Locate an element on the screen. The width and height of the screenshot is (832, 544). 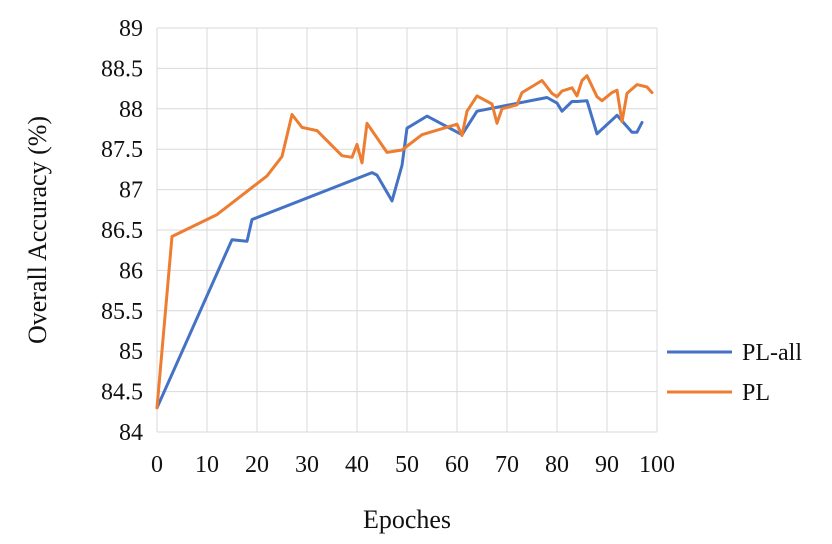
y-tick-label: 85 is located at coordinates (131, 352).